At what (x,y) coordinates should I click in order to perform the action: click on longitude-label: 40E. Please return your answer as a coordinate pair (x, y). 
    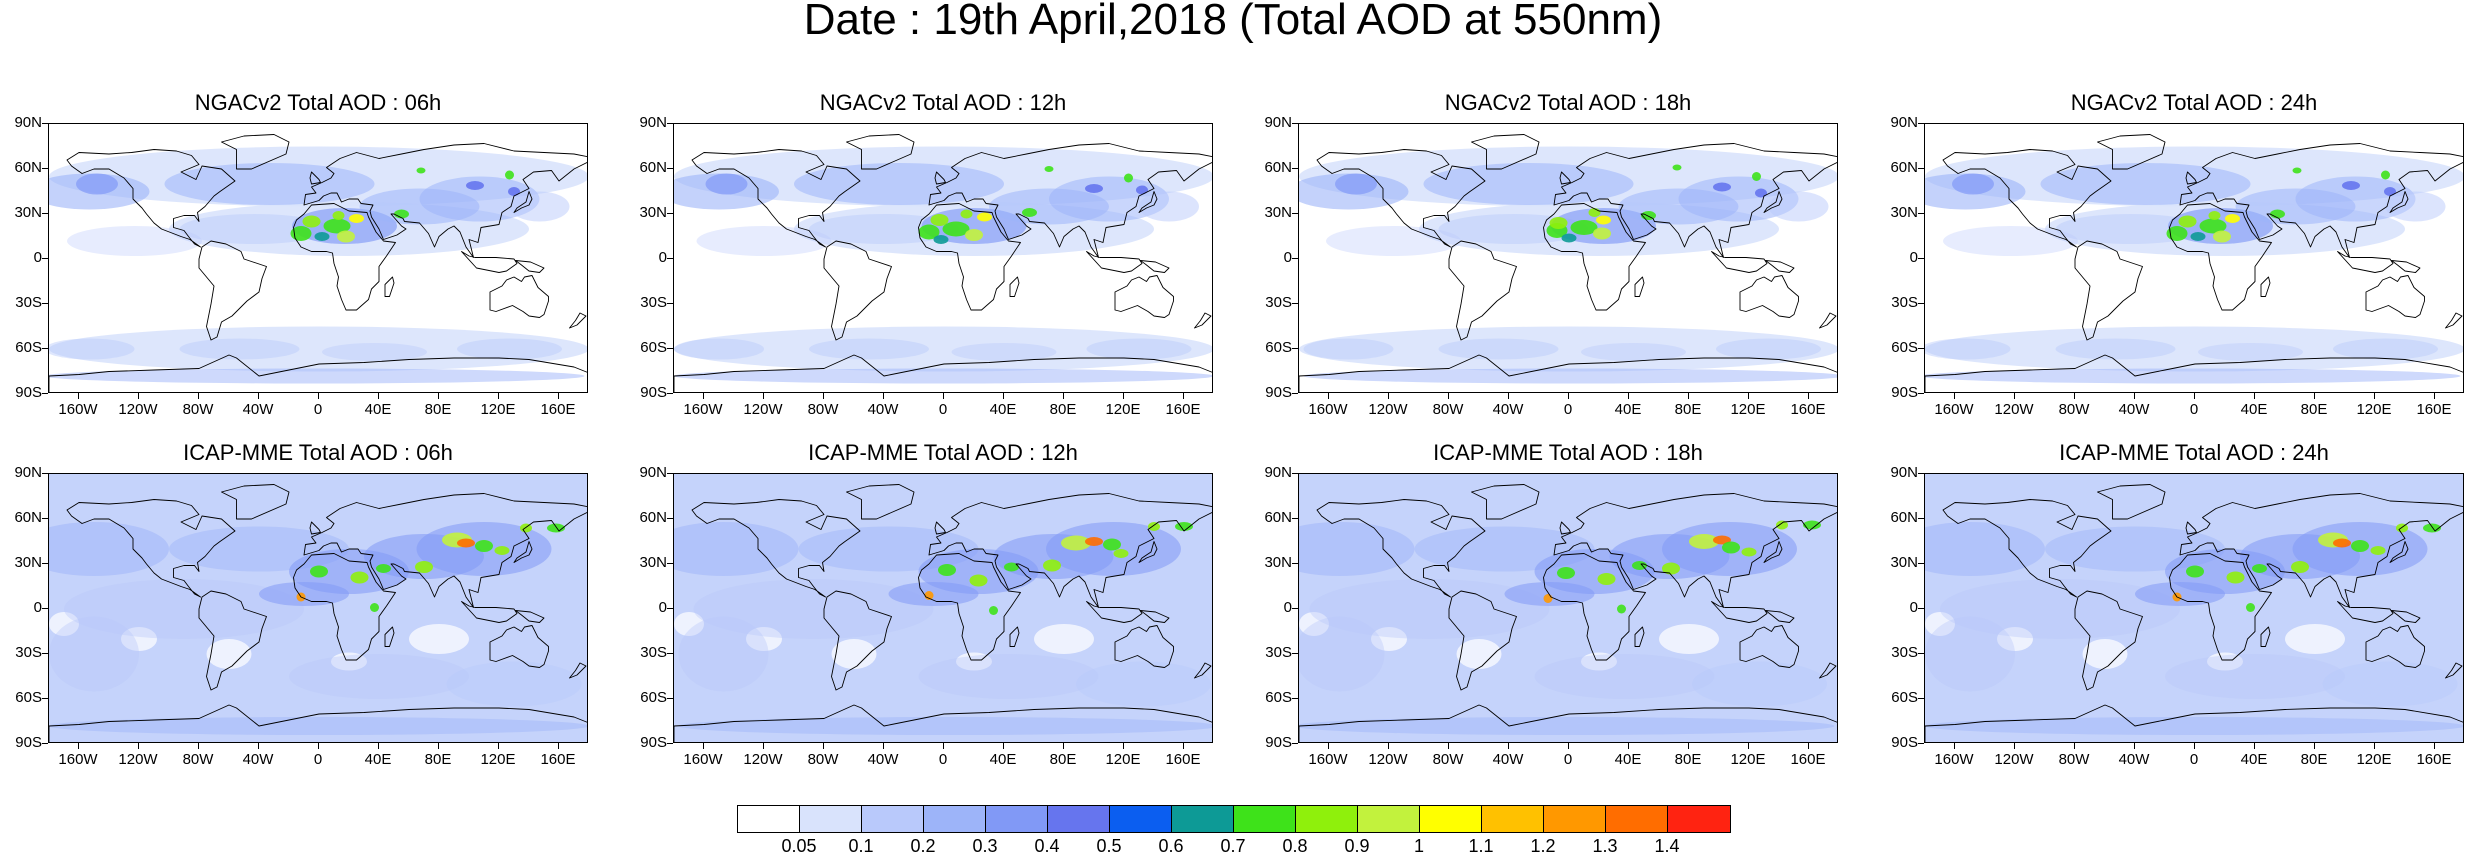
    Looking at the image, I should click on (1628, 409).